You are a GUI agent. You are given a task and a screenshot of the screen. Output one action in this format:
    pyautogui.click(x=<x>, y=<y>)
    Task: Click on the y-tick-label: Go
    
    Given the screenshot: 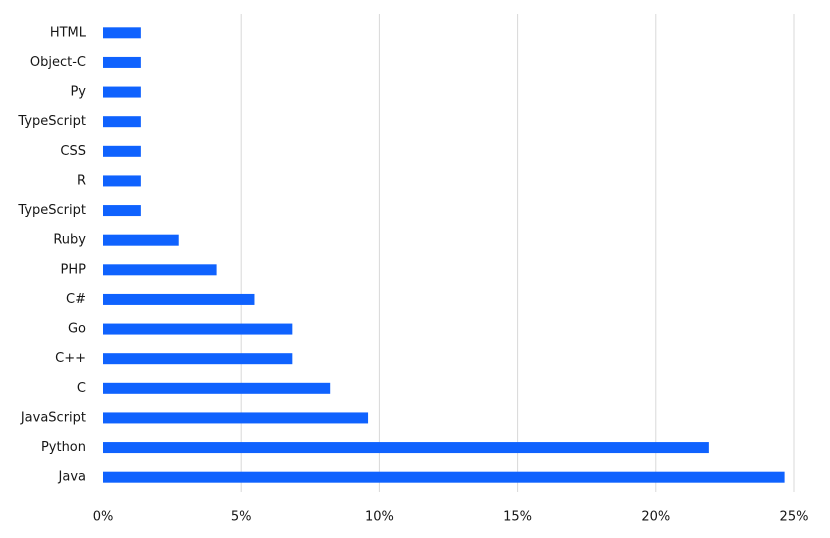 What is the action you would take?
    pyautogui.click(x=77, y=329)
    